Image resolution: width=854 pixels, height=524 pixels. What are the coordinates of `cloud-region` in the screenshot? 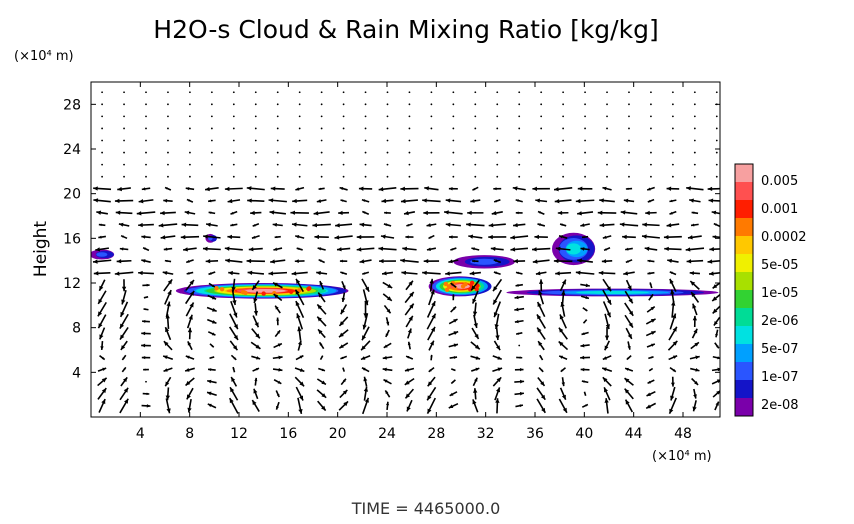 It's located at (460, 286).